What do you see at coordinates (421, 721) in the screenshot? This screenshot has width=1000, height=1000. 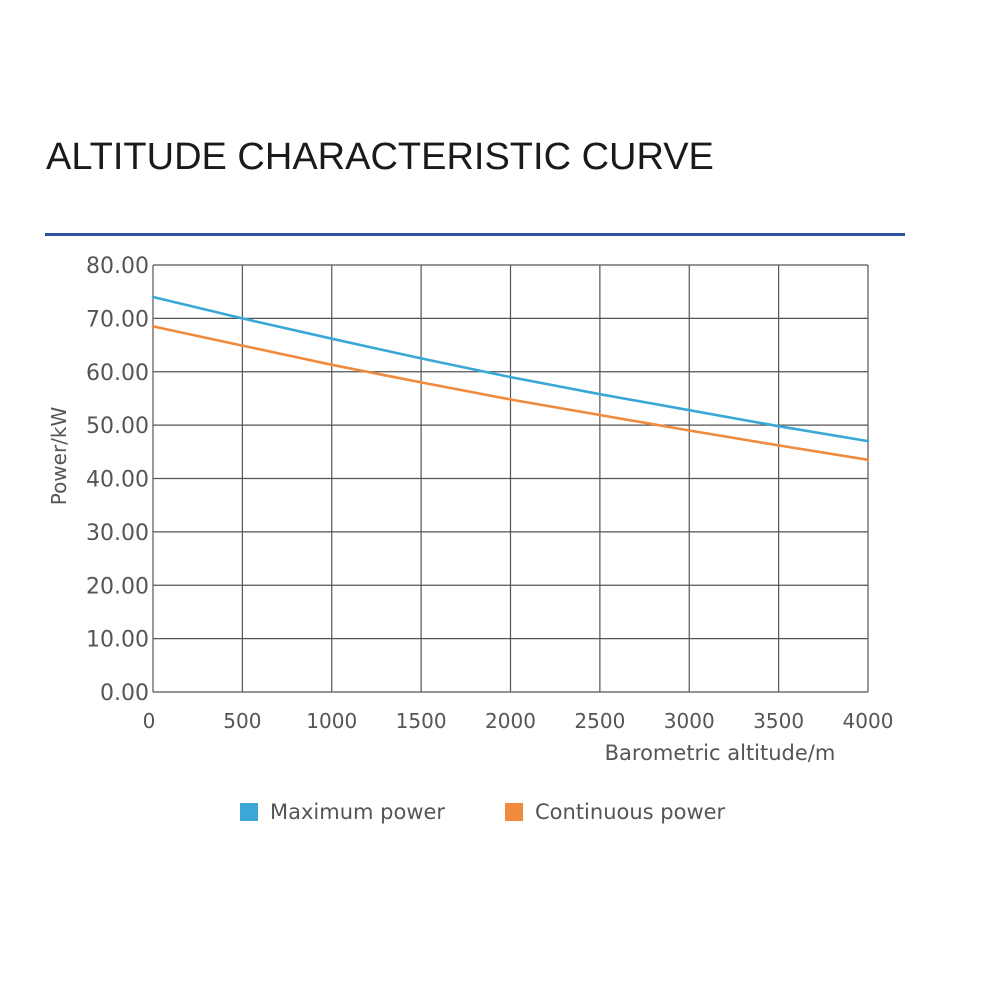 I see `x-tick-label-1500: 1500` at bounding box center [421, 721].